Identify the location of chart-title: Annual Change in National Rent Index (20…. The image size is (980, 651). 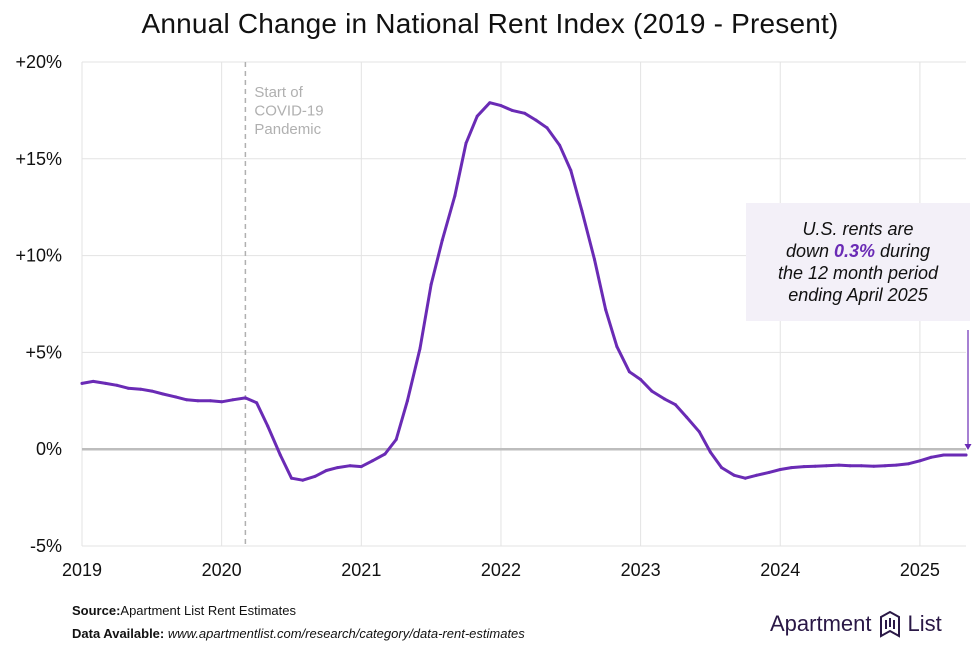
(490, 23).